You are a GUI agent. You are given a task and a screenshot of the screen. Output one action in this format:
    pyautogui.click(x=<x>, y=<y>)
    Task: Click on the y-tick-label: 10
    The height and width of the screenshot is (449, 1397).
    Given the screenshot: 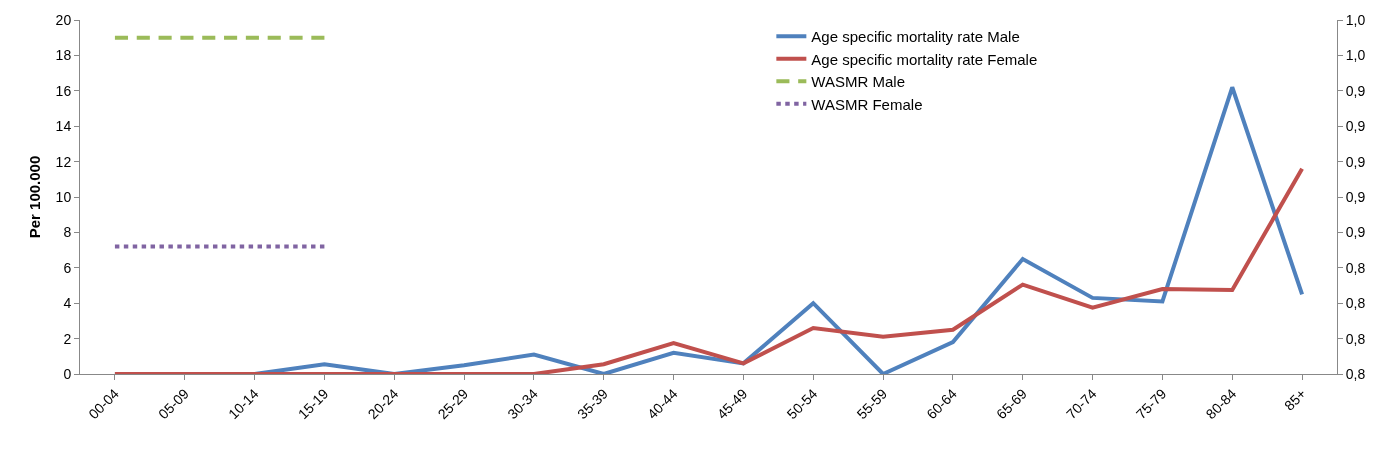 What is the action you would take?
    pyautogui.click(x=63, y=196)
    